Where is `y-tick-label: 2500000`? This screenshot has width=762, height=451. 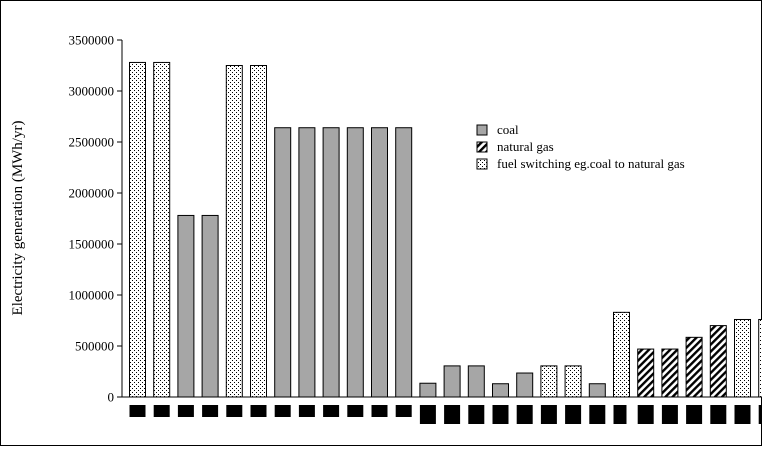 y-tick-label: 2500000 is located at coordinates (92, 142).